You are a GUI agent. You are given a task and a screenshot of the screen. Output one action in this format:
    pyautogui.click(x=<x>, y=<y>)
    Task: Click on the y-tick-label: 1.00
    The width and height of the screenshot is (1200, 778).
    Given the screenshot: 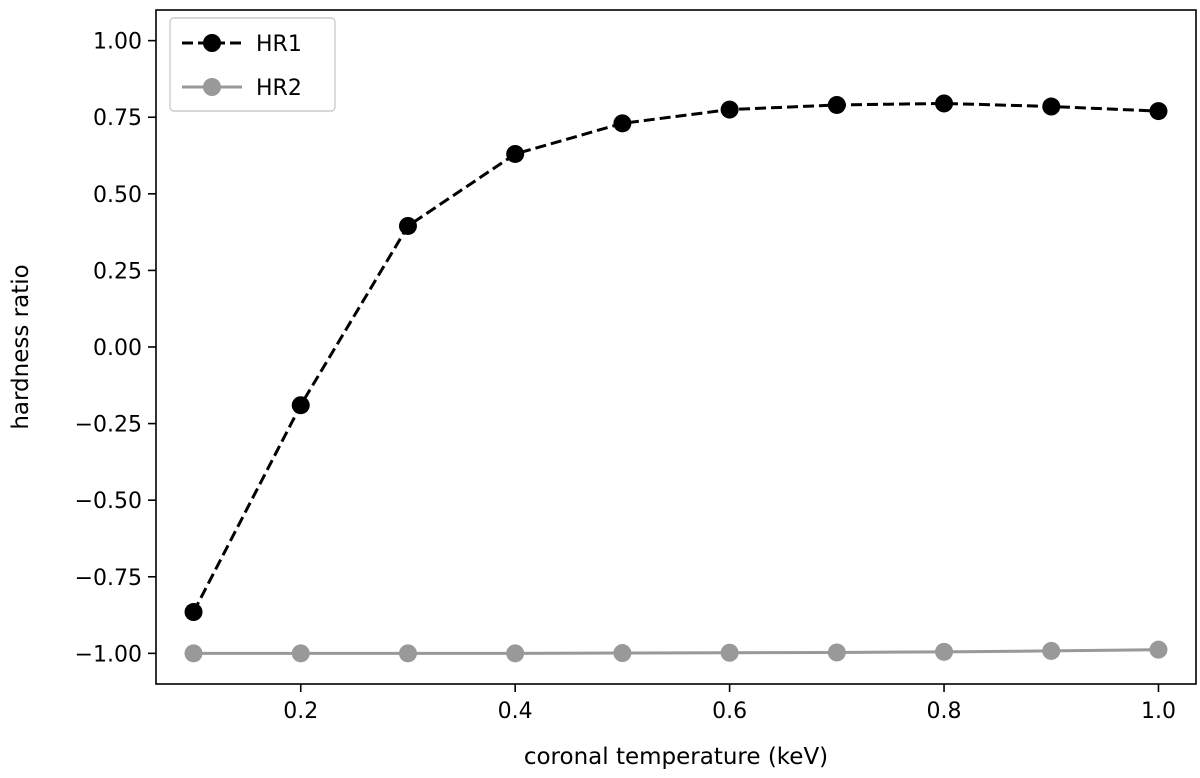 What is the action you would take?
    pyautogui.click(x=117, y=42)
    